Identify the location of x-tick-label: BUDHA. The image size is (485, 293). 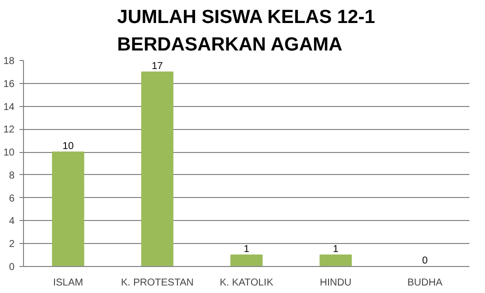
(425, 283).